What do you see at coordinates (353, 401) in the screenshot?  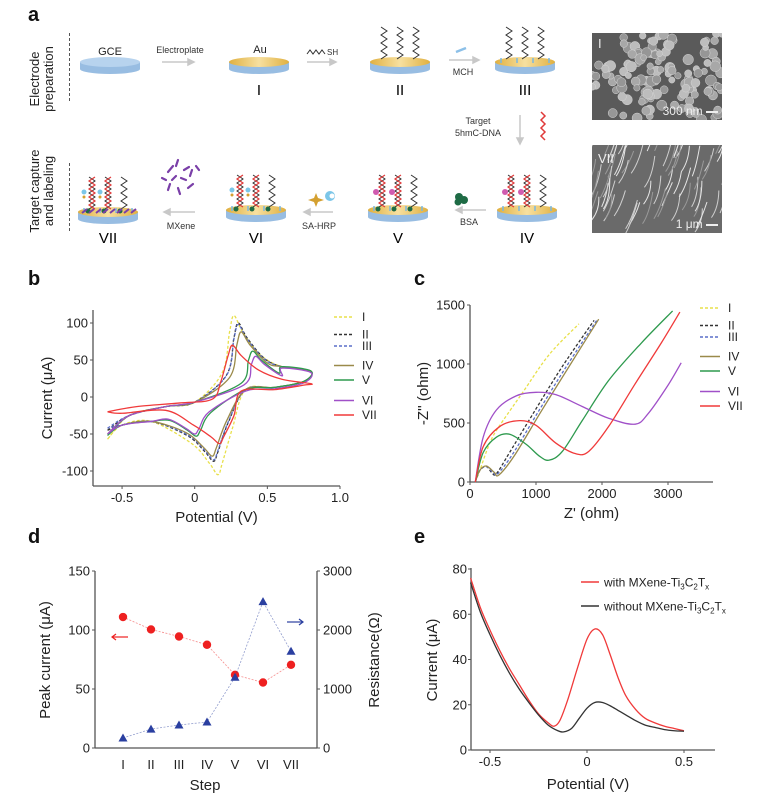 I see `legend-item-VI: VI` at bounding box center [353, 401].